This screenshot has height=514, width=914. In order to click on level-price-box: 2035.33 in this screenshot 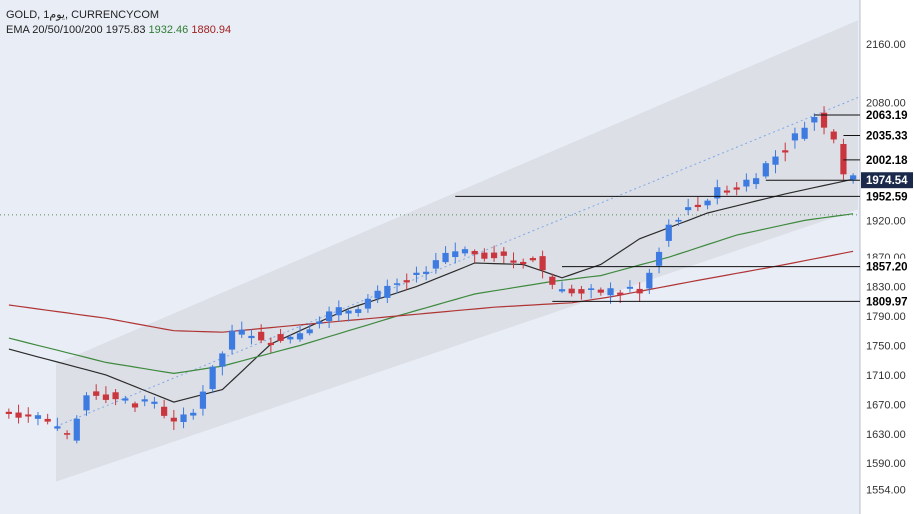, I will do `click(887, 135)`.